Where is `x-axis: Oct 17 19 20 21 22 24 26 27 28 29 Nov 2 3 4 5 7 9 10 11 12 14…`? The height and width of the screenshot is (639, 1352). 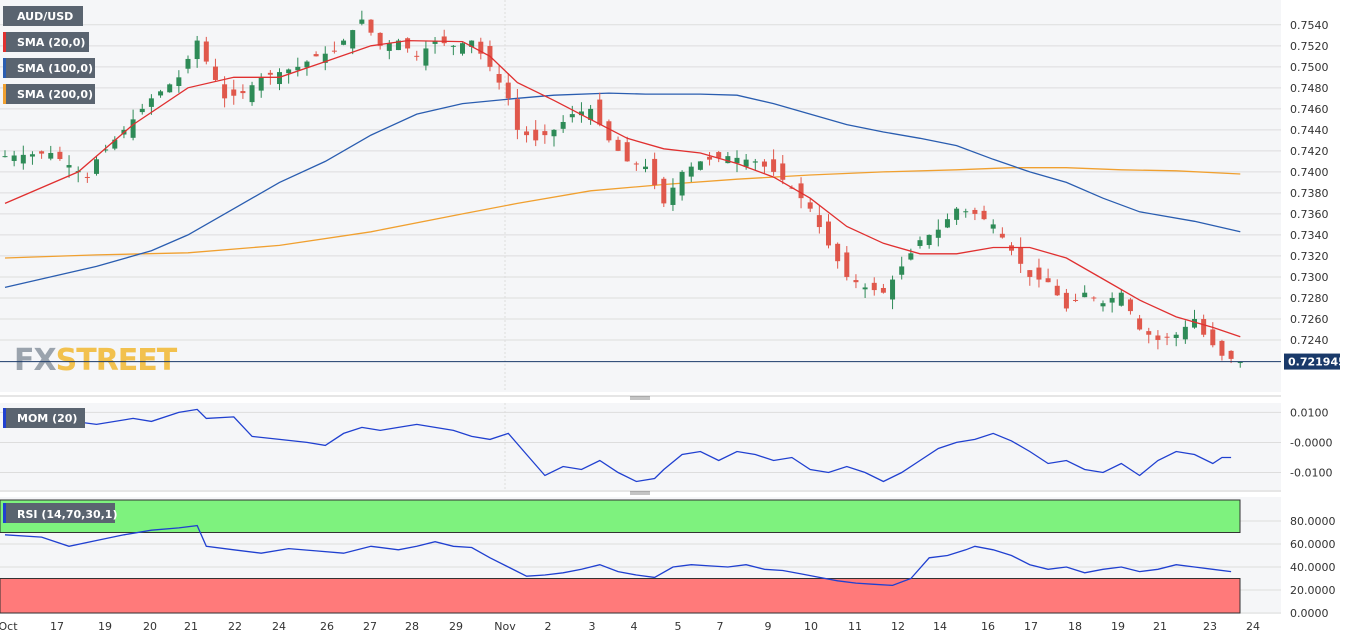
x-axis: Oct 17 19 20 21 22 24 26 27 28 29 Nov 2 3 4 5 7 9 10 11 12 14… is located at coordinates (630, 626).